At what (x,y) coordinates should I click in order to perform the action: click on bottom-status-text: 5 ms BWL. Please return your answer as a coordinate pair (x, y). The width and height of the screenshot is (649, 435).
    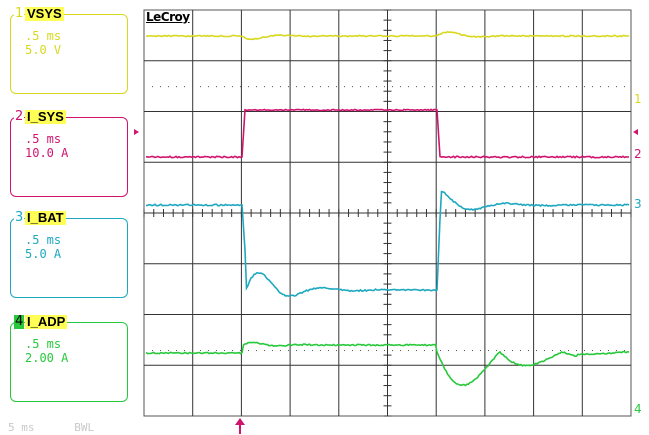
    Looking at the image, I should click on (51, 427).